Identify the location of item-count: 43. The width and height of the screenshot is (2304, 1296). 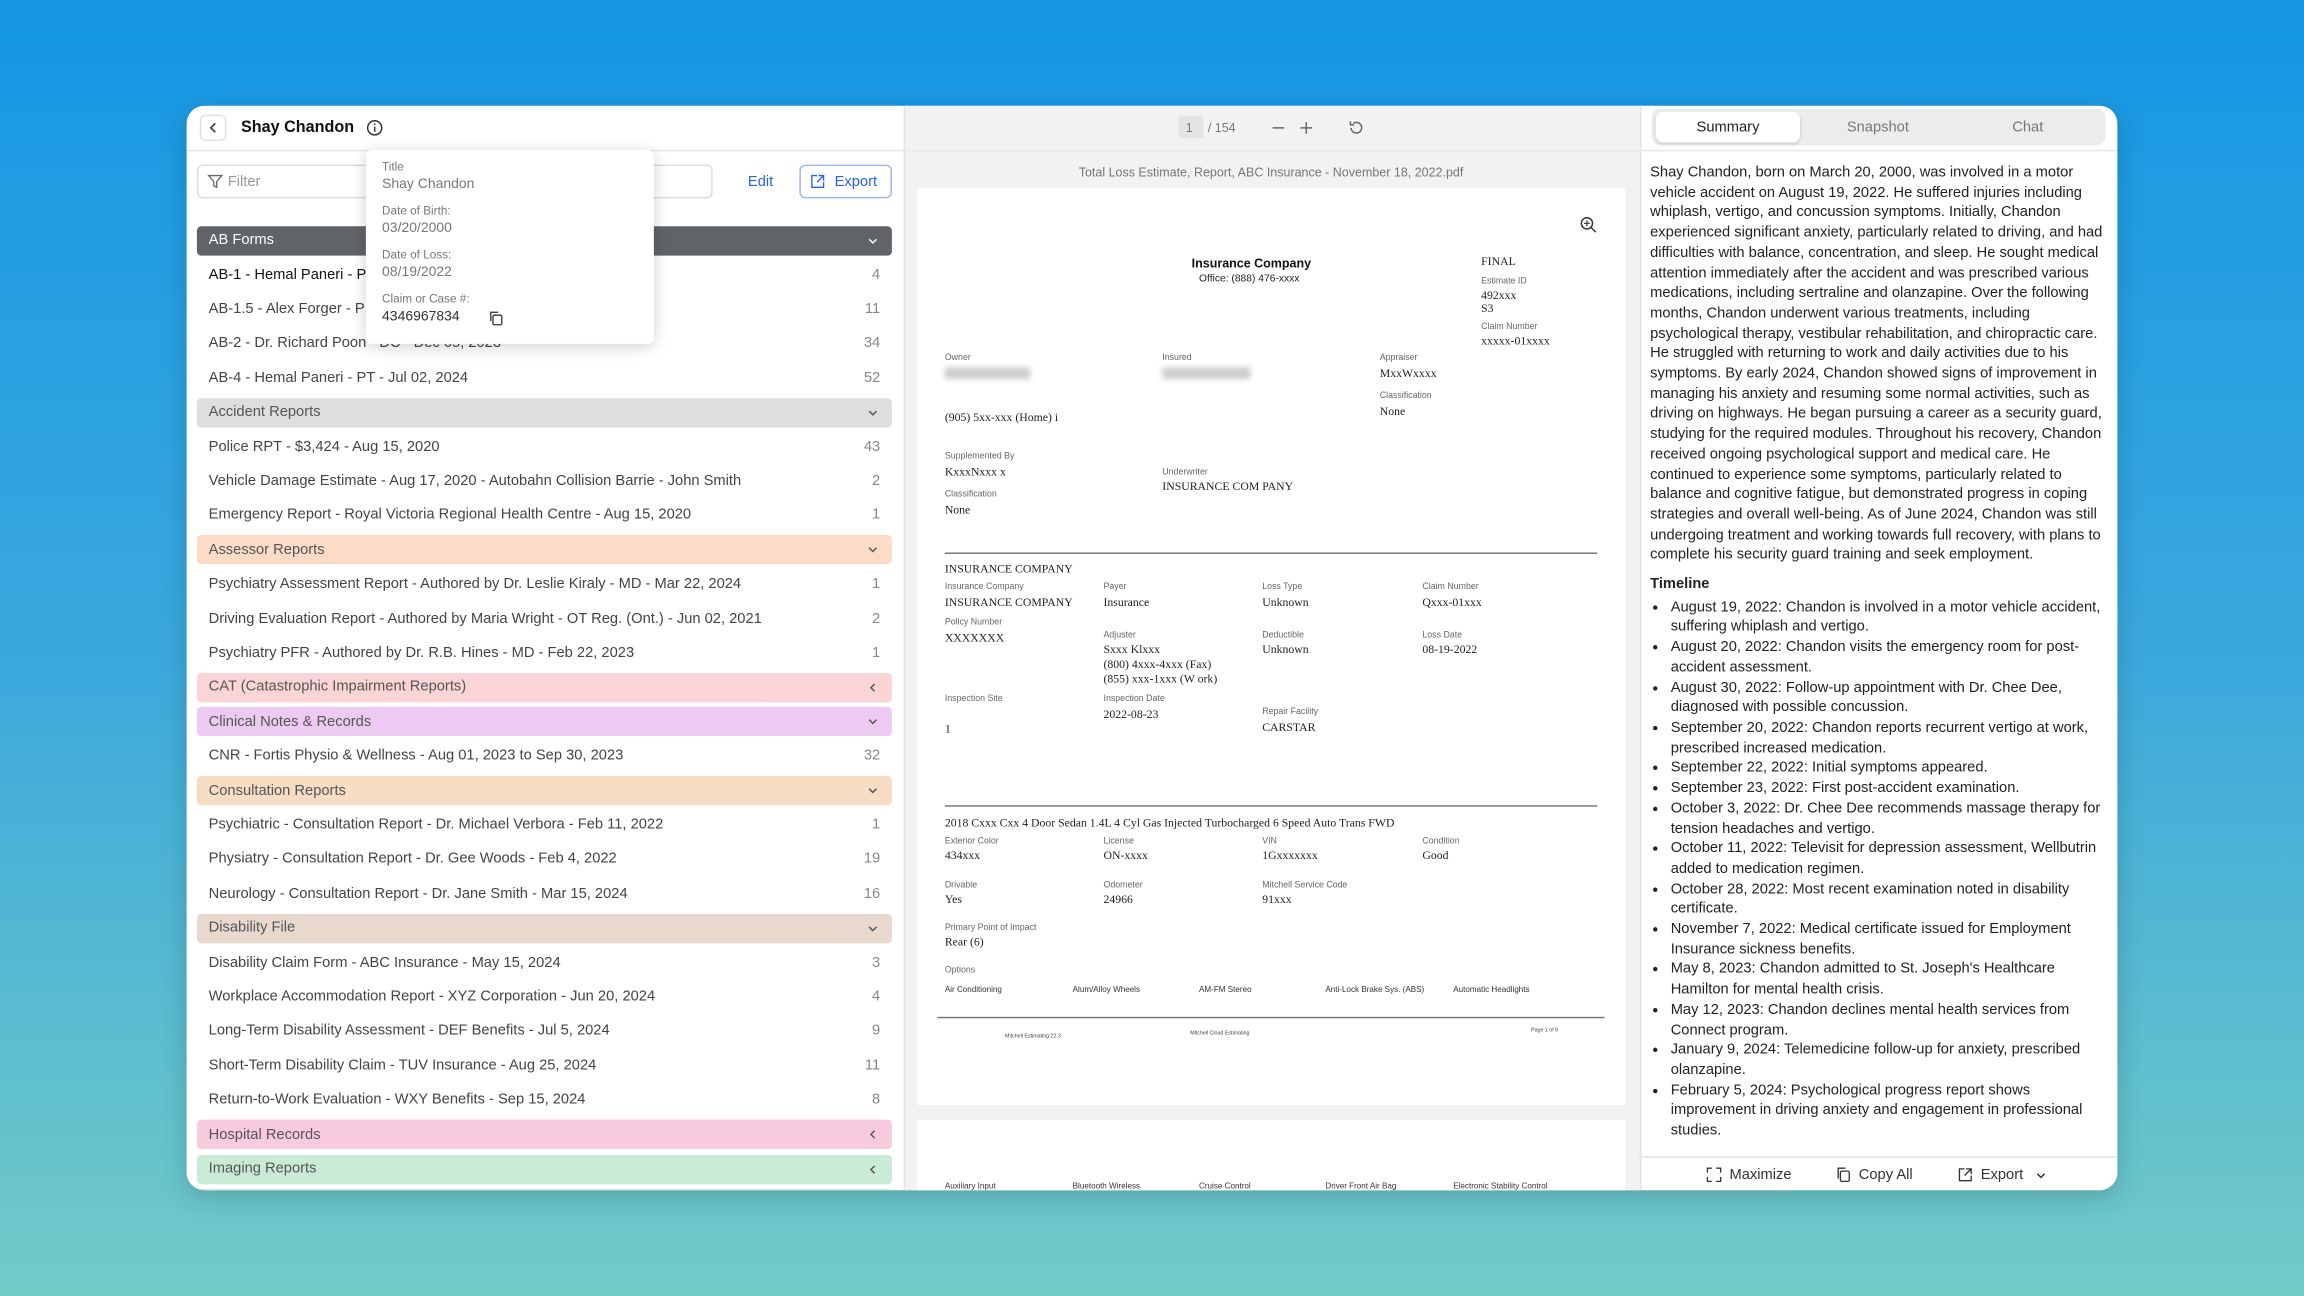
(872, 446).